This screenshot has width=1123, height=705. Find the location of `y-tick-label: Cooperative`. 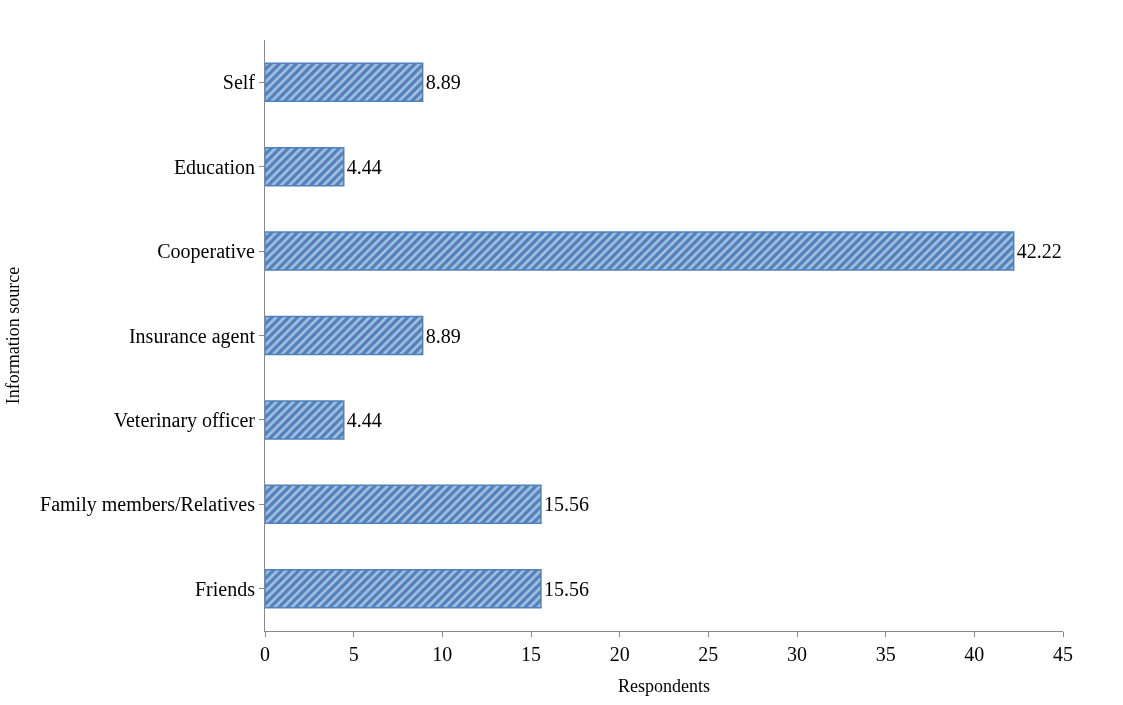

y-tick-label: Cooperative is located at coordinates (206, 252).